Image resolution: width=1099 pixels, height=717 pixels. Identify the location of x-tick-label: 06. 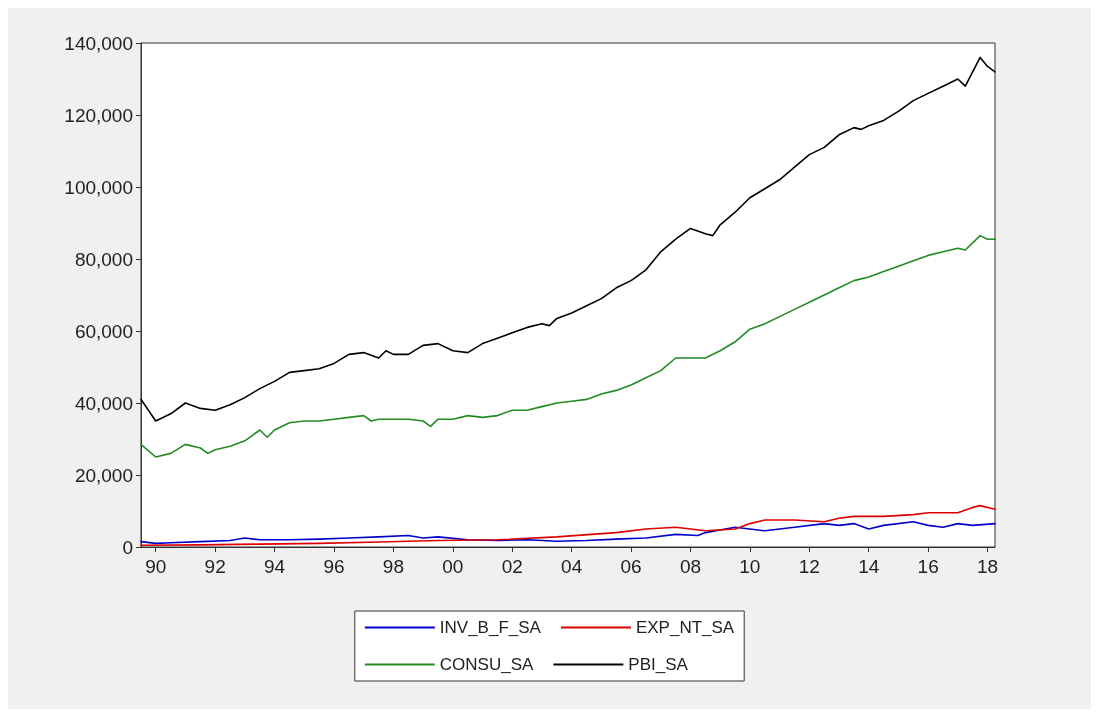
(631, 566).